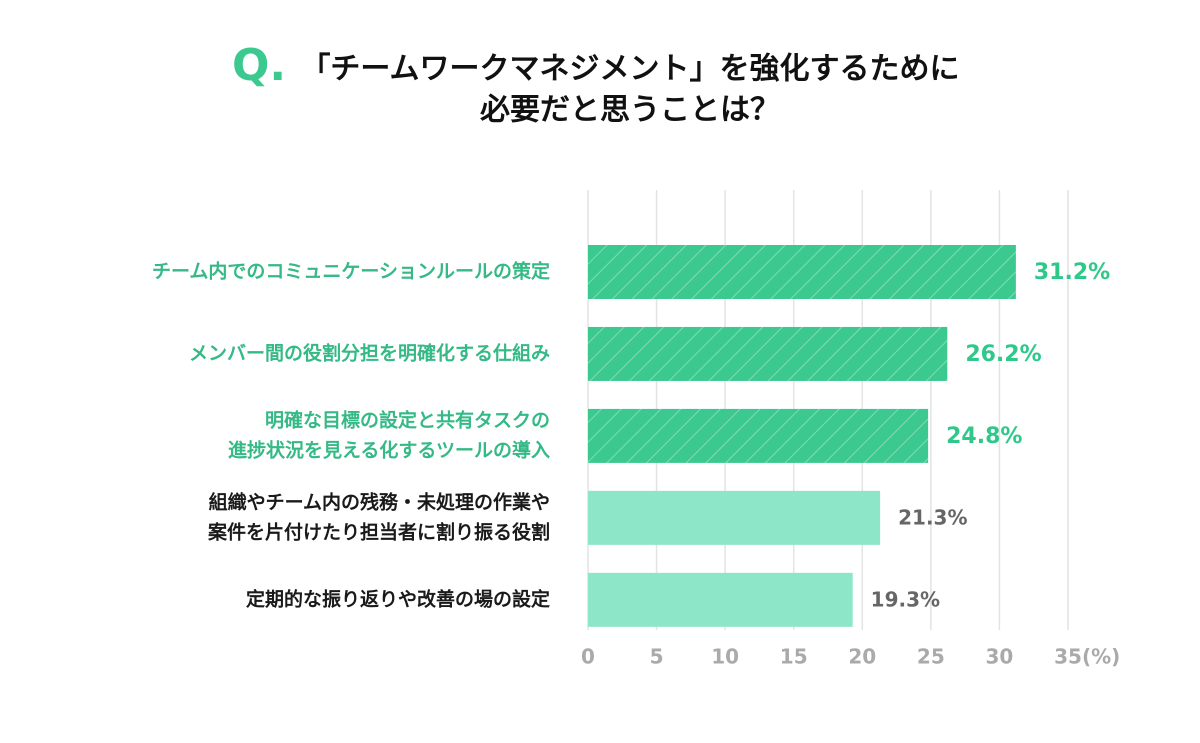  I want to click on x-tick-label: 10, so click(725, 657).